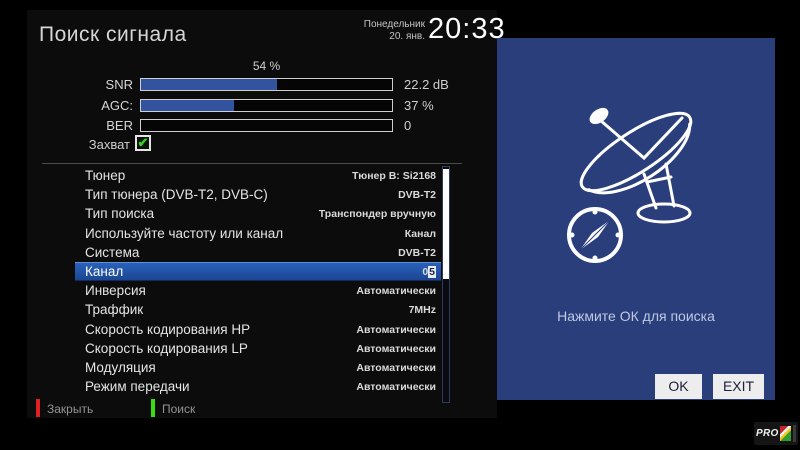  What do you see at coordinates (432, 271) in the screenshot?
I see `edit-cursor: 5` at bounding box center [432, 271].